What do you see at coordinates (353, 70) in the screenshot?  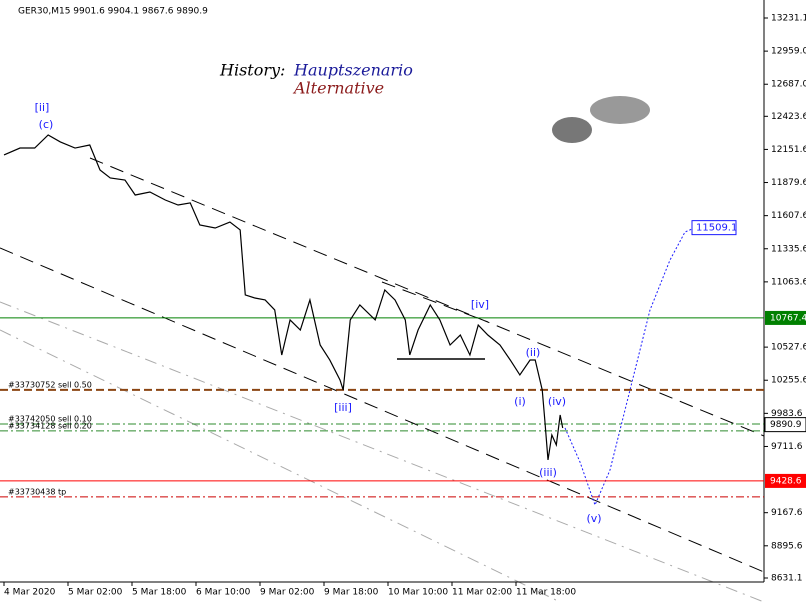 I see `legend-main: Hauptszenario` at bounding box center [353, 70].